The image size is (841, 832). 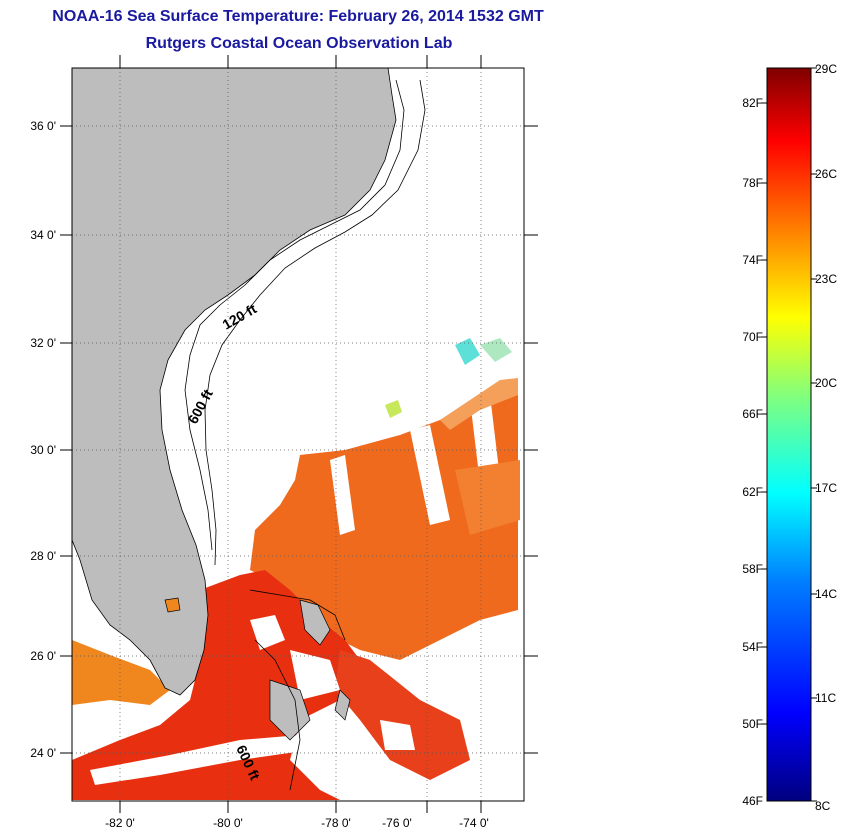 What do you see at coordinates (752, 569) in the screenshot?
I see `colorbar-f-label: 58F` at bounding box center [752, 569].